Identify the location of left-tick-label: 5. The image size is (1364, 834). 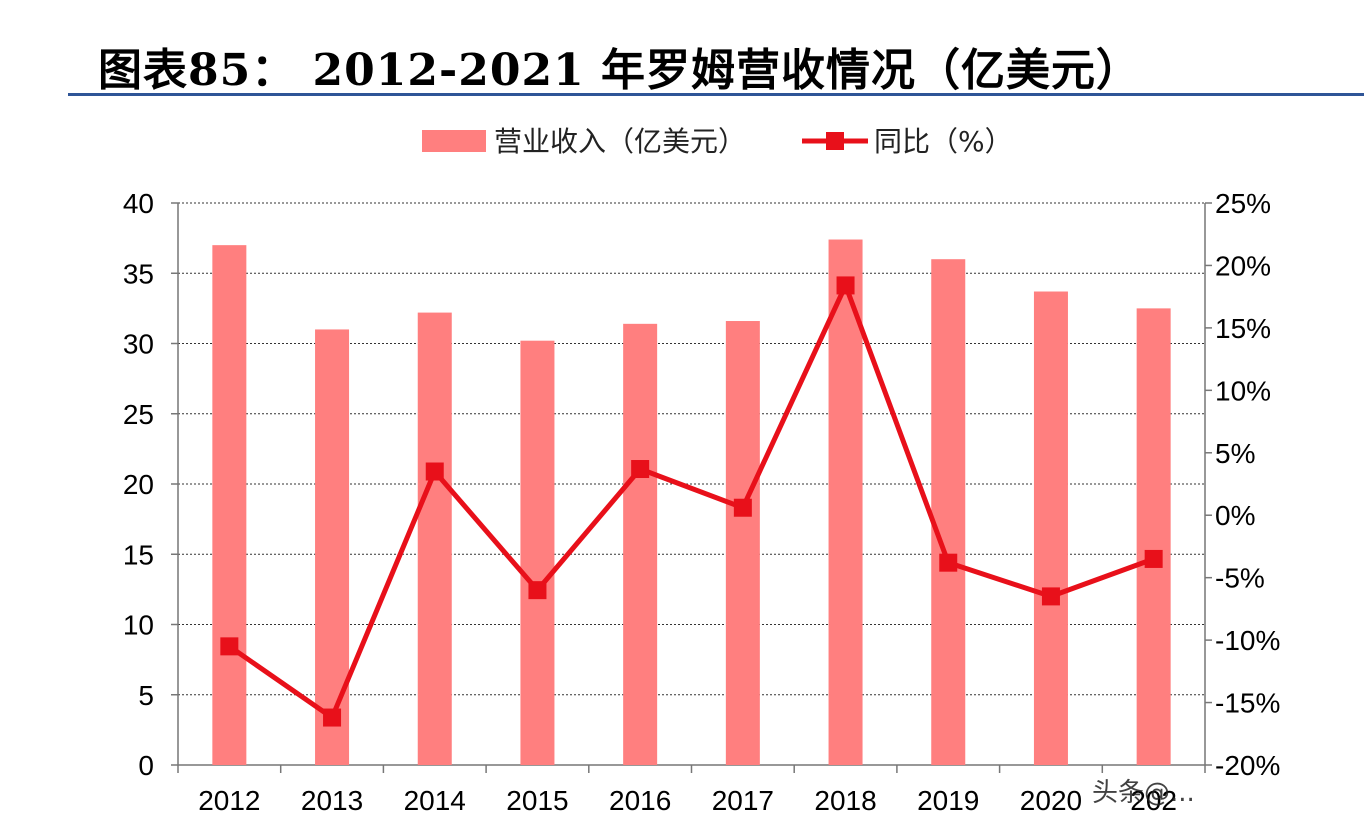
(146, 695).